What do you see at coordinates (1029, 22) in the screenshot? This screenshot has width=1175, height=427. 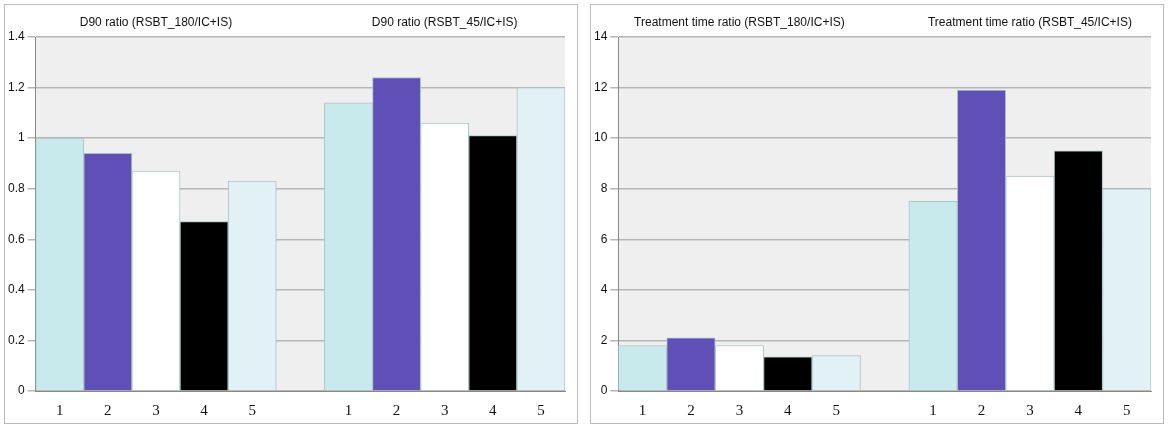 I see `text: Treatment time ratio (RSBT_45/IC+IS)` at bounding box center [1029, 22].